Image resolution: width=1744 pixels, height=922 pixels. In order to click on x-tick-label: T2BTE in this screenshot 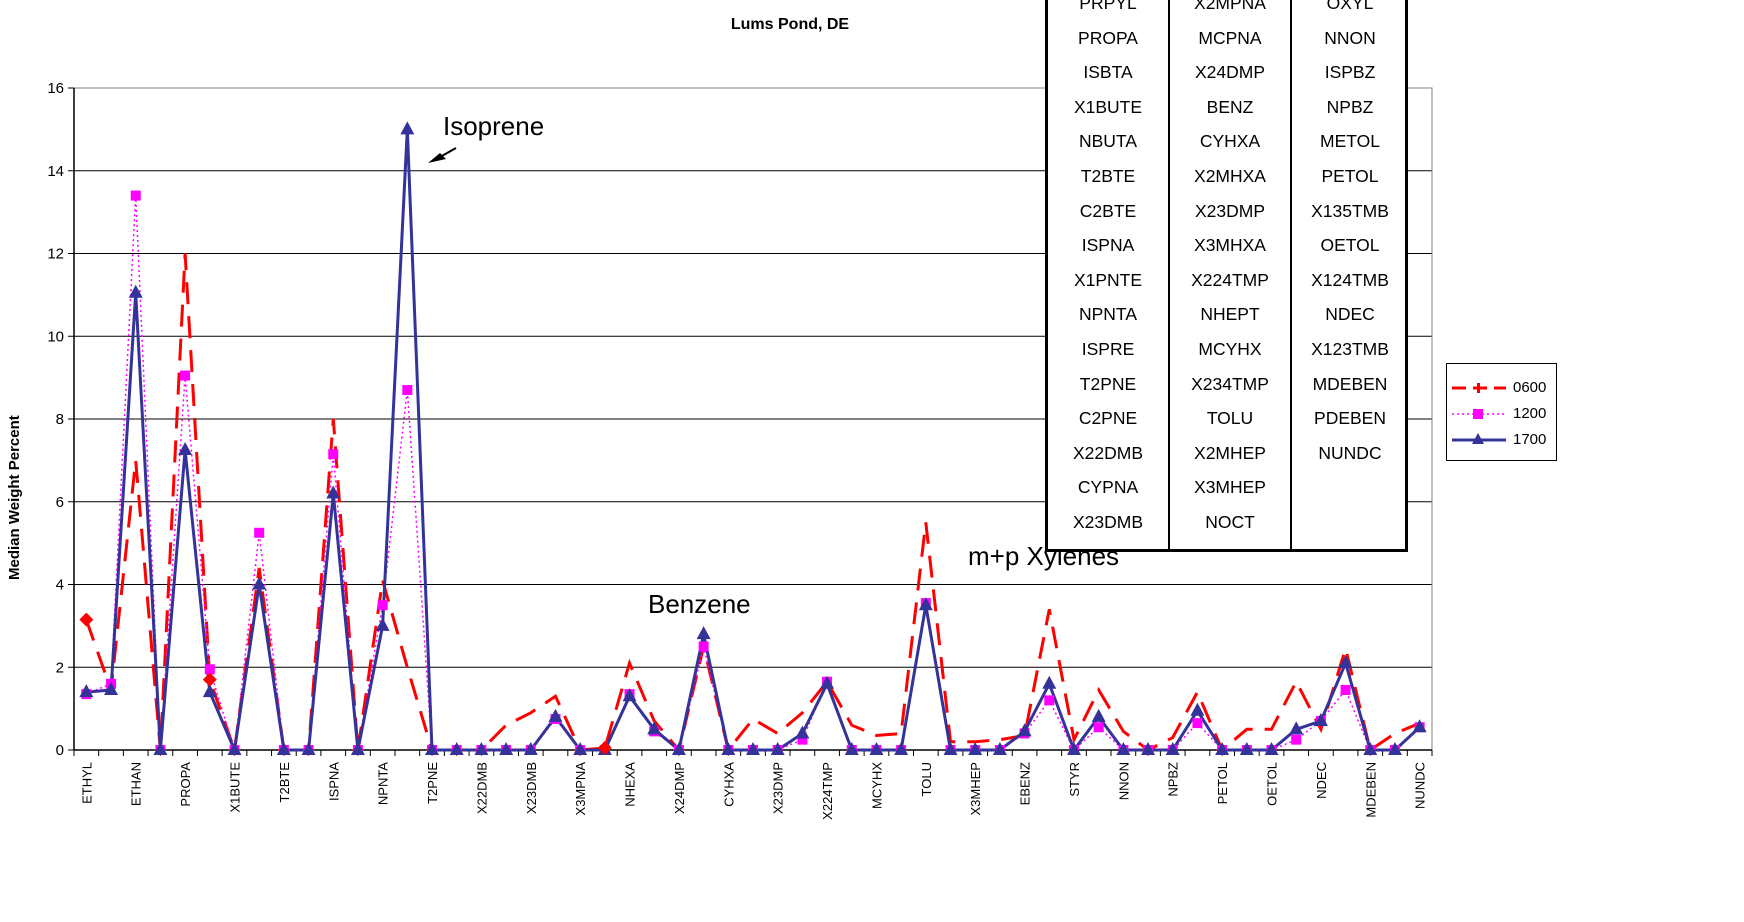, I will do `click(284, 782)`.